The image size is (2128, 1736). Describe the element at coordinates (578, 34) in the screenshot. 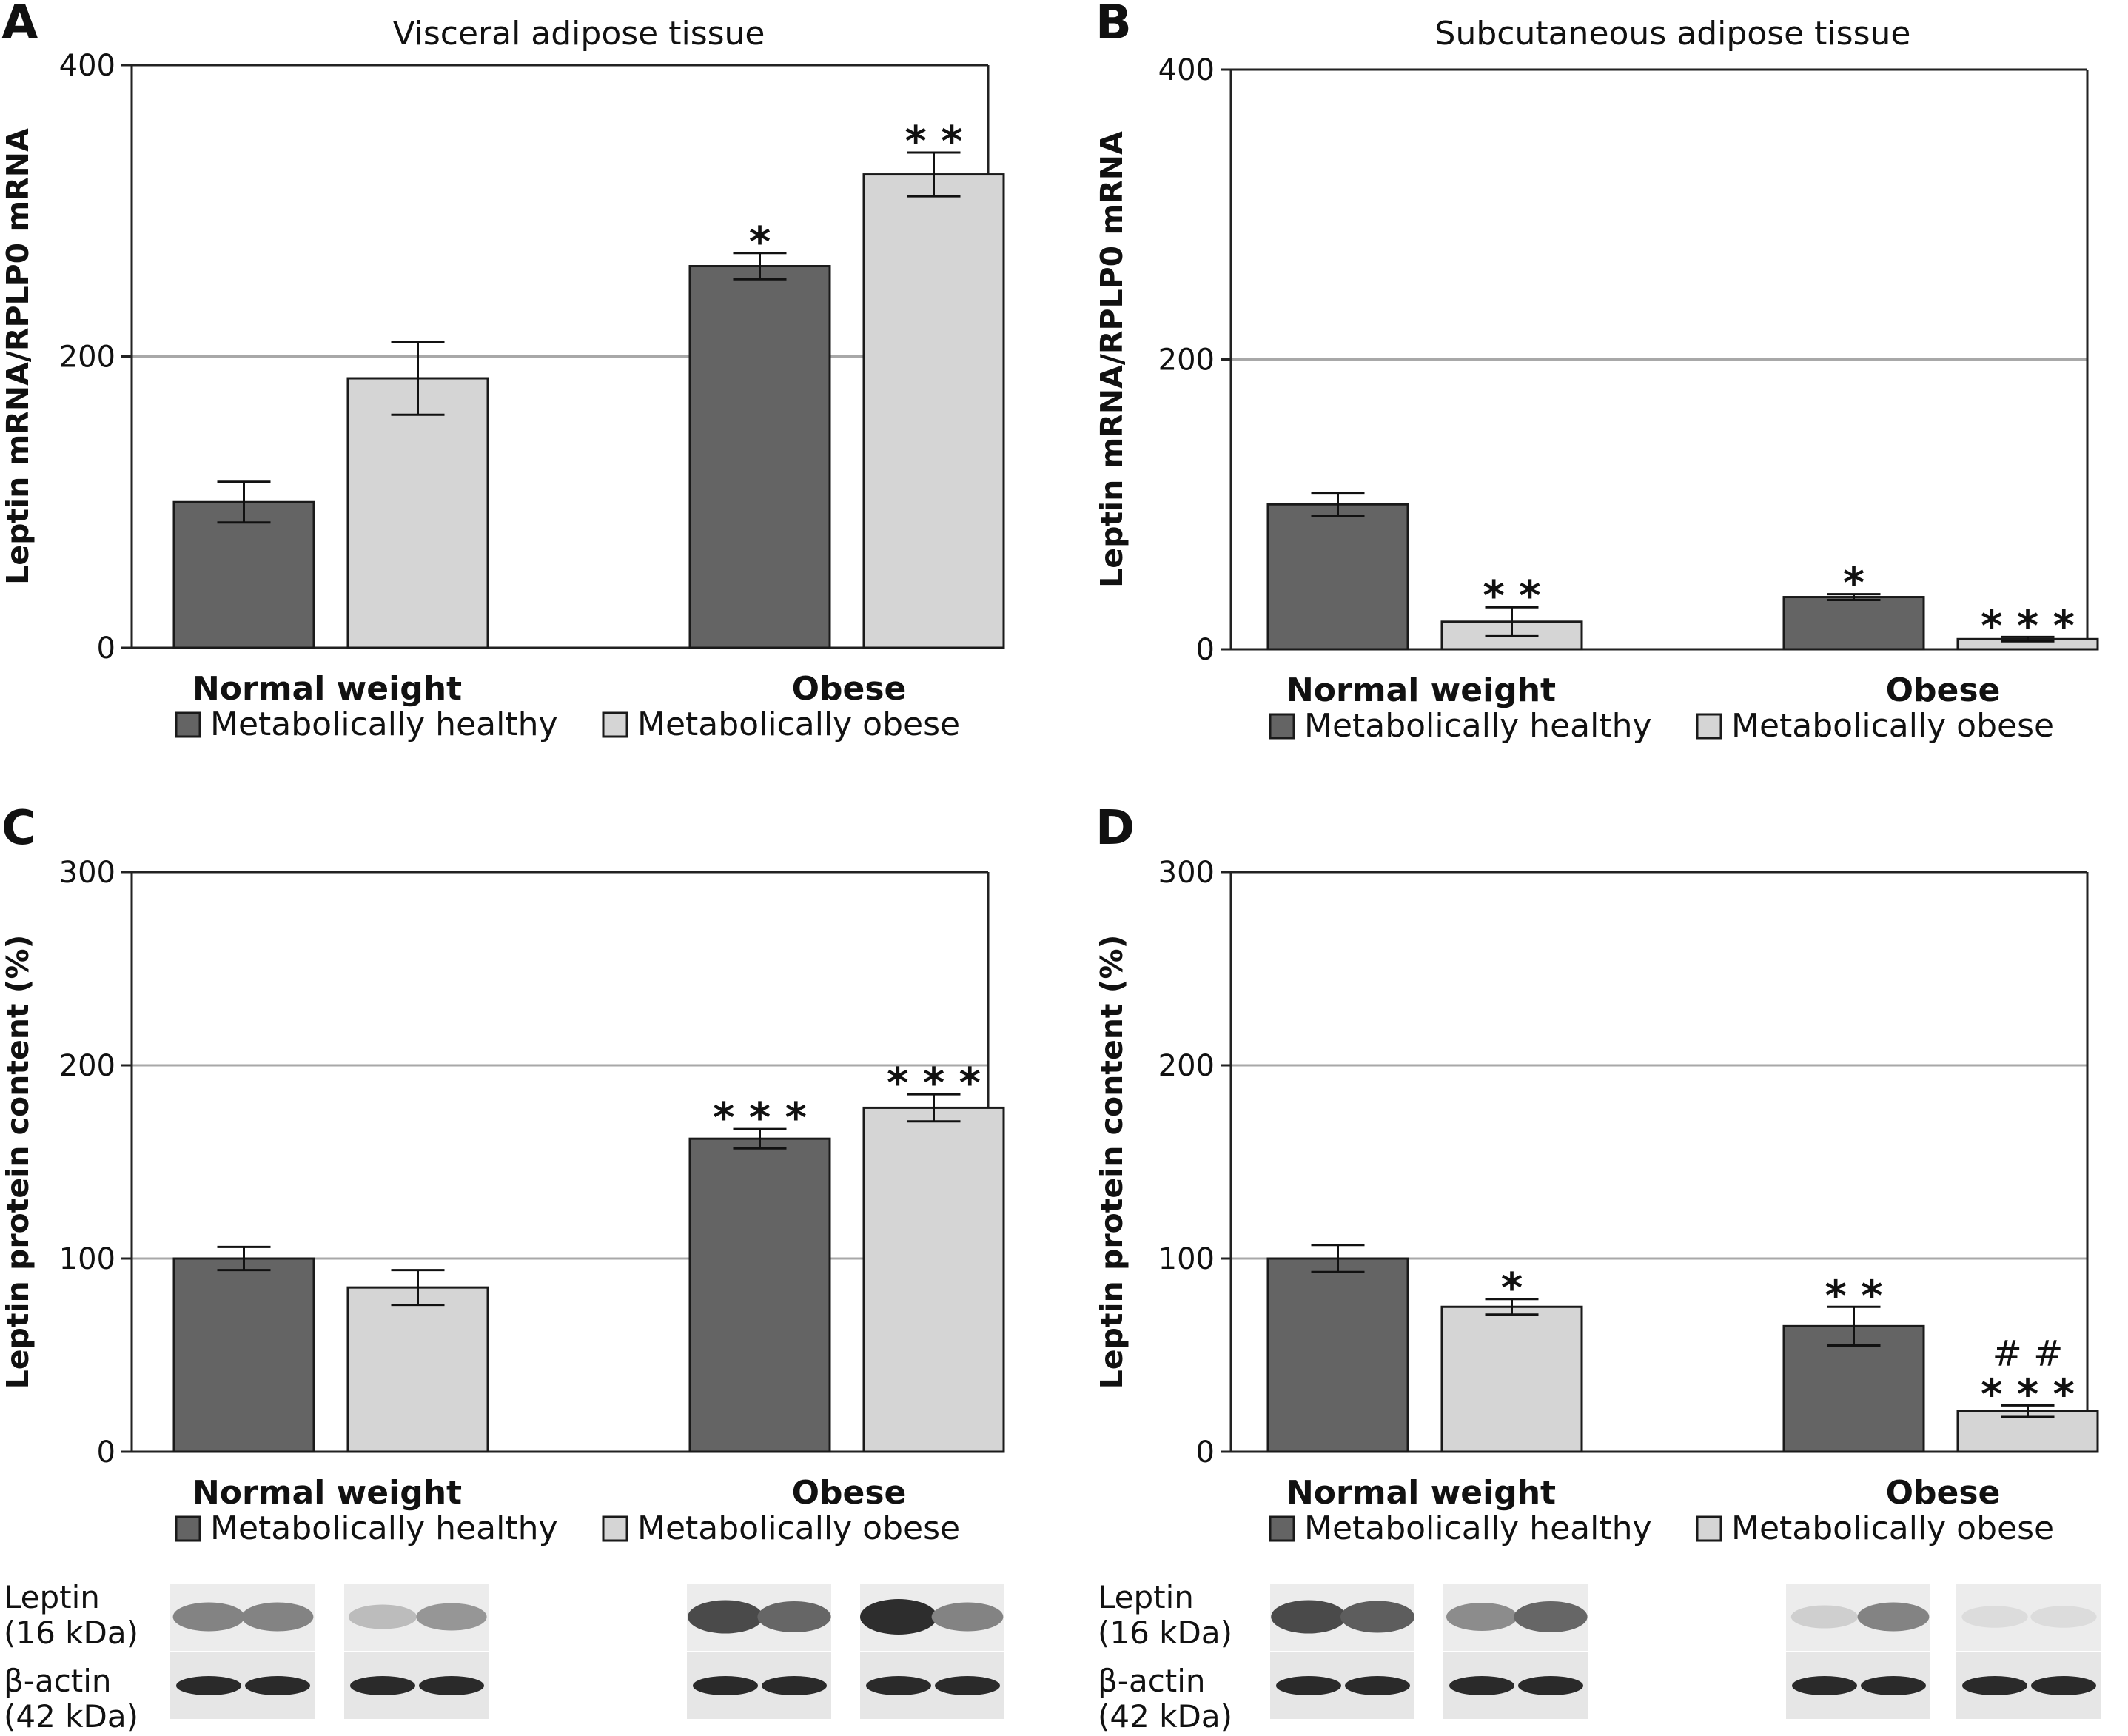

I see `chart-title: Visceral adipose tissue` at that location.